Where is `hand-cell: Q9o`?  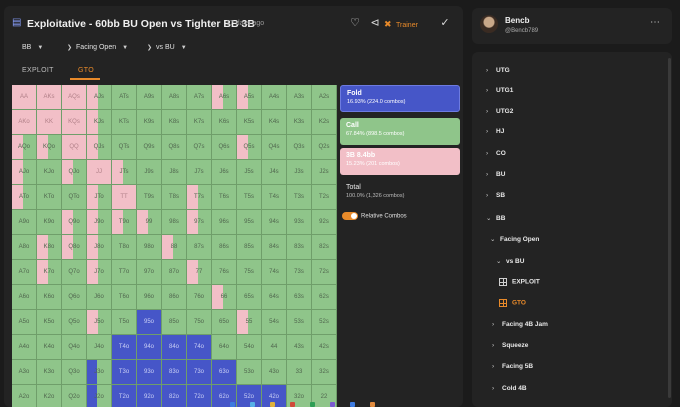
hand-cell: Q9o is located at coordinates (74, 222).